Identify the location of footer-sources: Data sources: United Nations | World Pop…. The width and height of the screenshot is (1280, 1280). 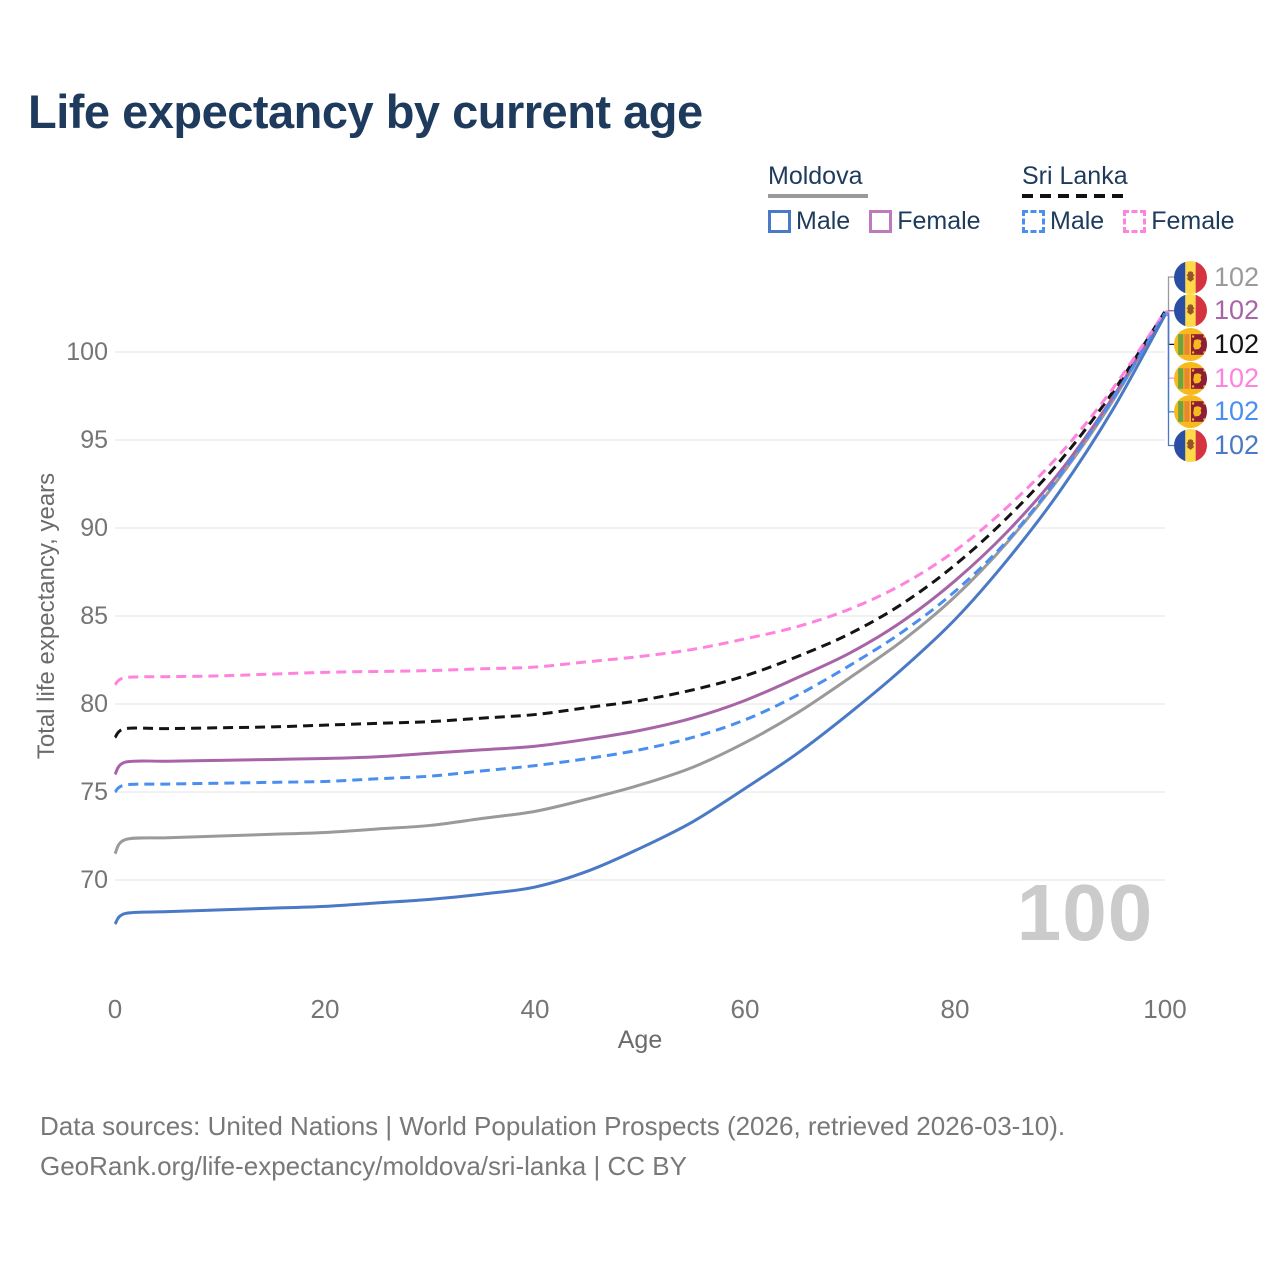
(553, 1126).